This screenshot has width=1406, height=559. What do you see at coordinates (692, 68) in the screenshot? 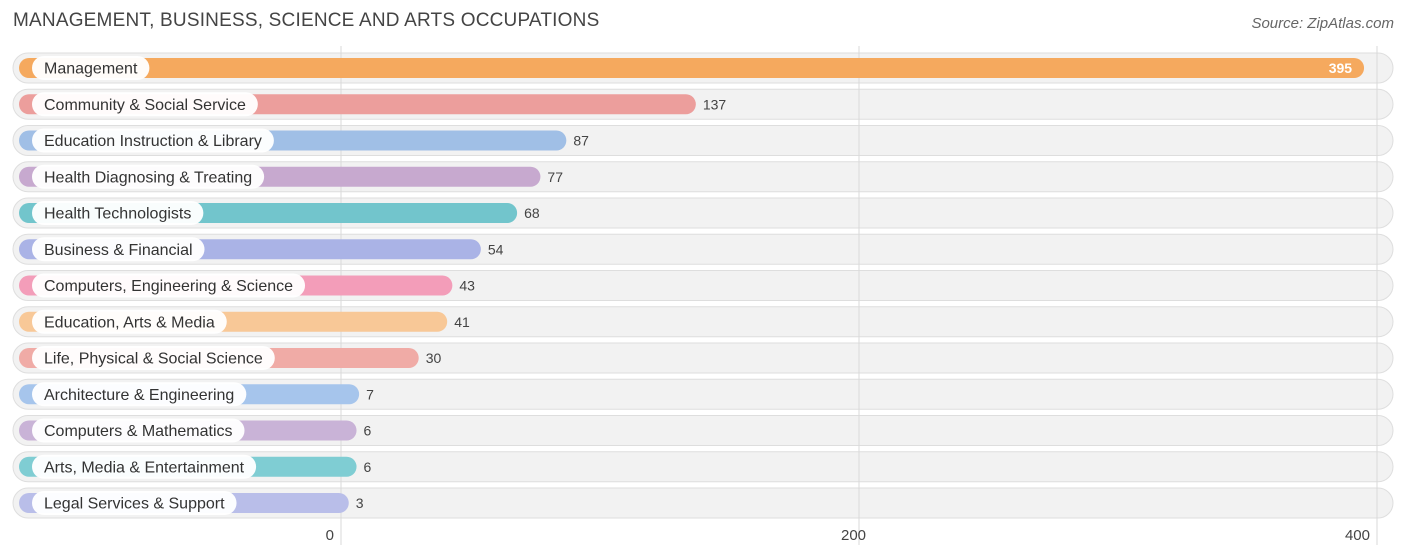
I see `bar` at bounding box center [692, 68].